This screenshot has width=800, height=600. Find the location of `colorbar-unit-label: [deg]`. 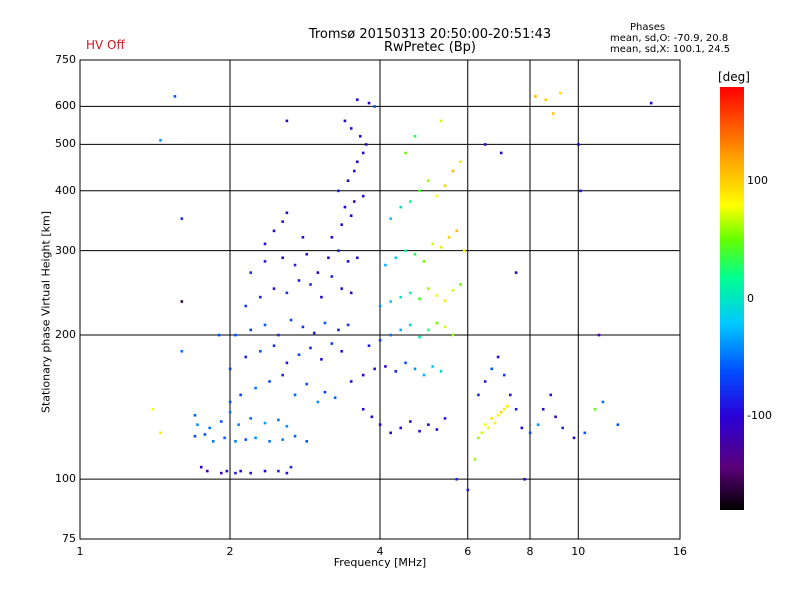

colorbar-unit-label: [deg] is located at coordinates (734, 77).